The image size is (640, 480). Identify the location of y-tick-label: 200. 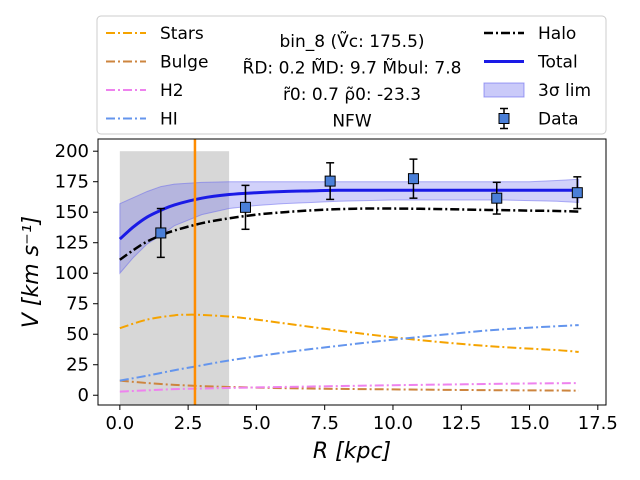
(72, 151).